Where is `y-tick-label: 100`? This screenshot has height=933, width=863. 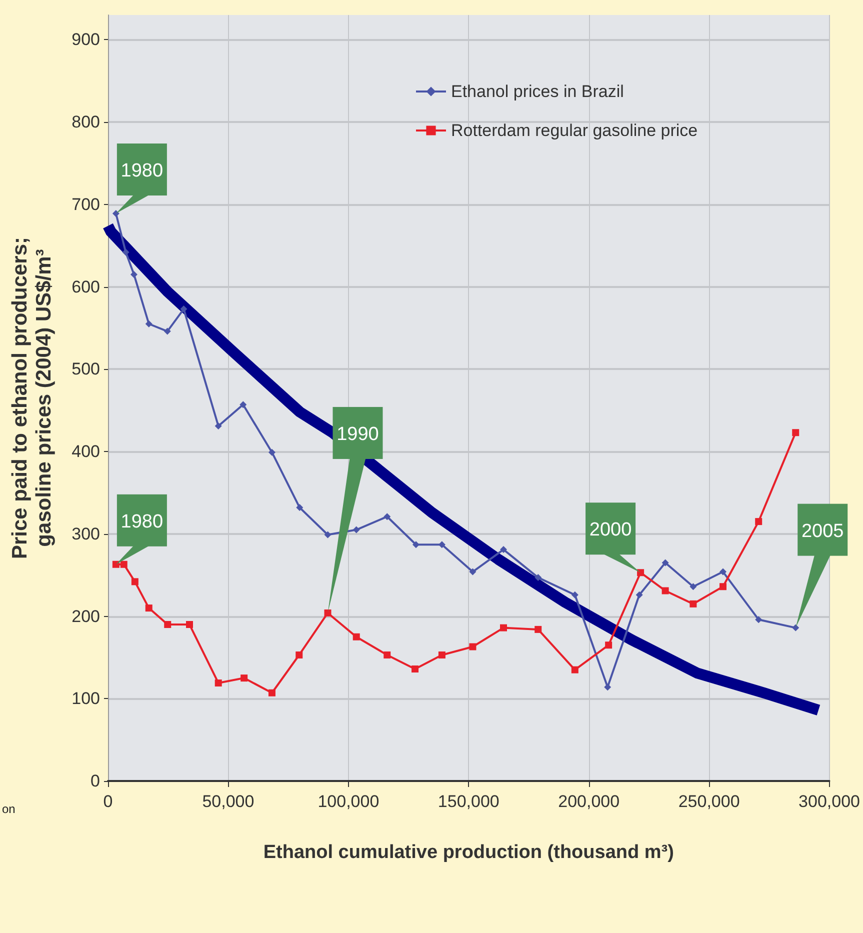 y-tick-label: 100 is located at coordinates (86, 698).